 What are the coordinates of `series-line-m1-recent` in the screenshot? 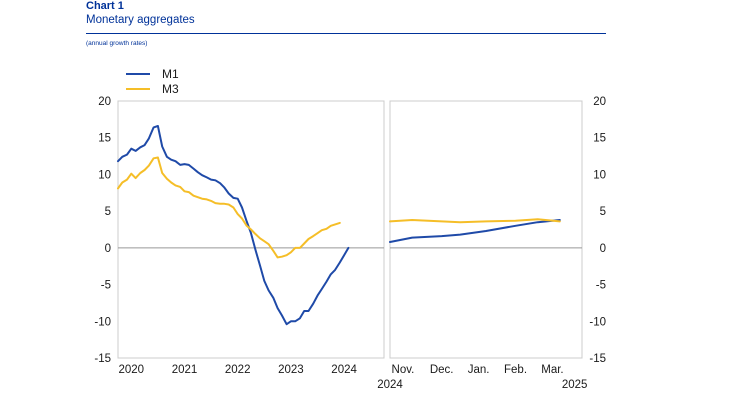 It's located at (475, 231).